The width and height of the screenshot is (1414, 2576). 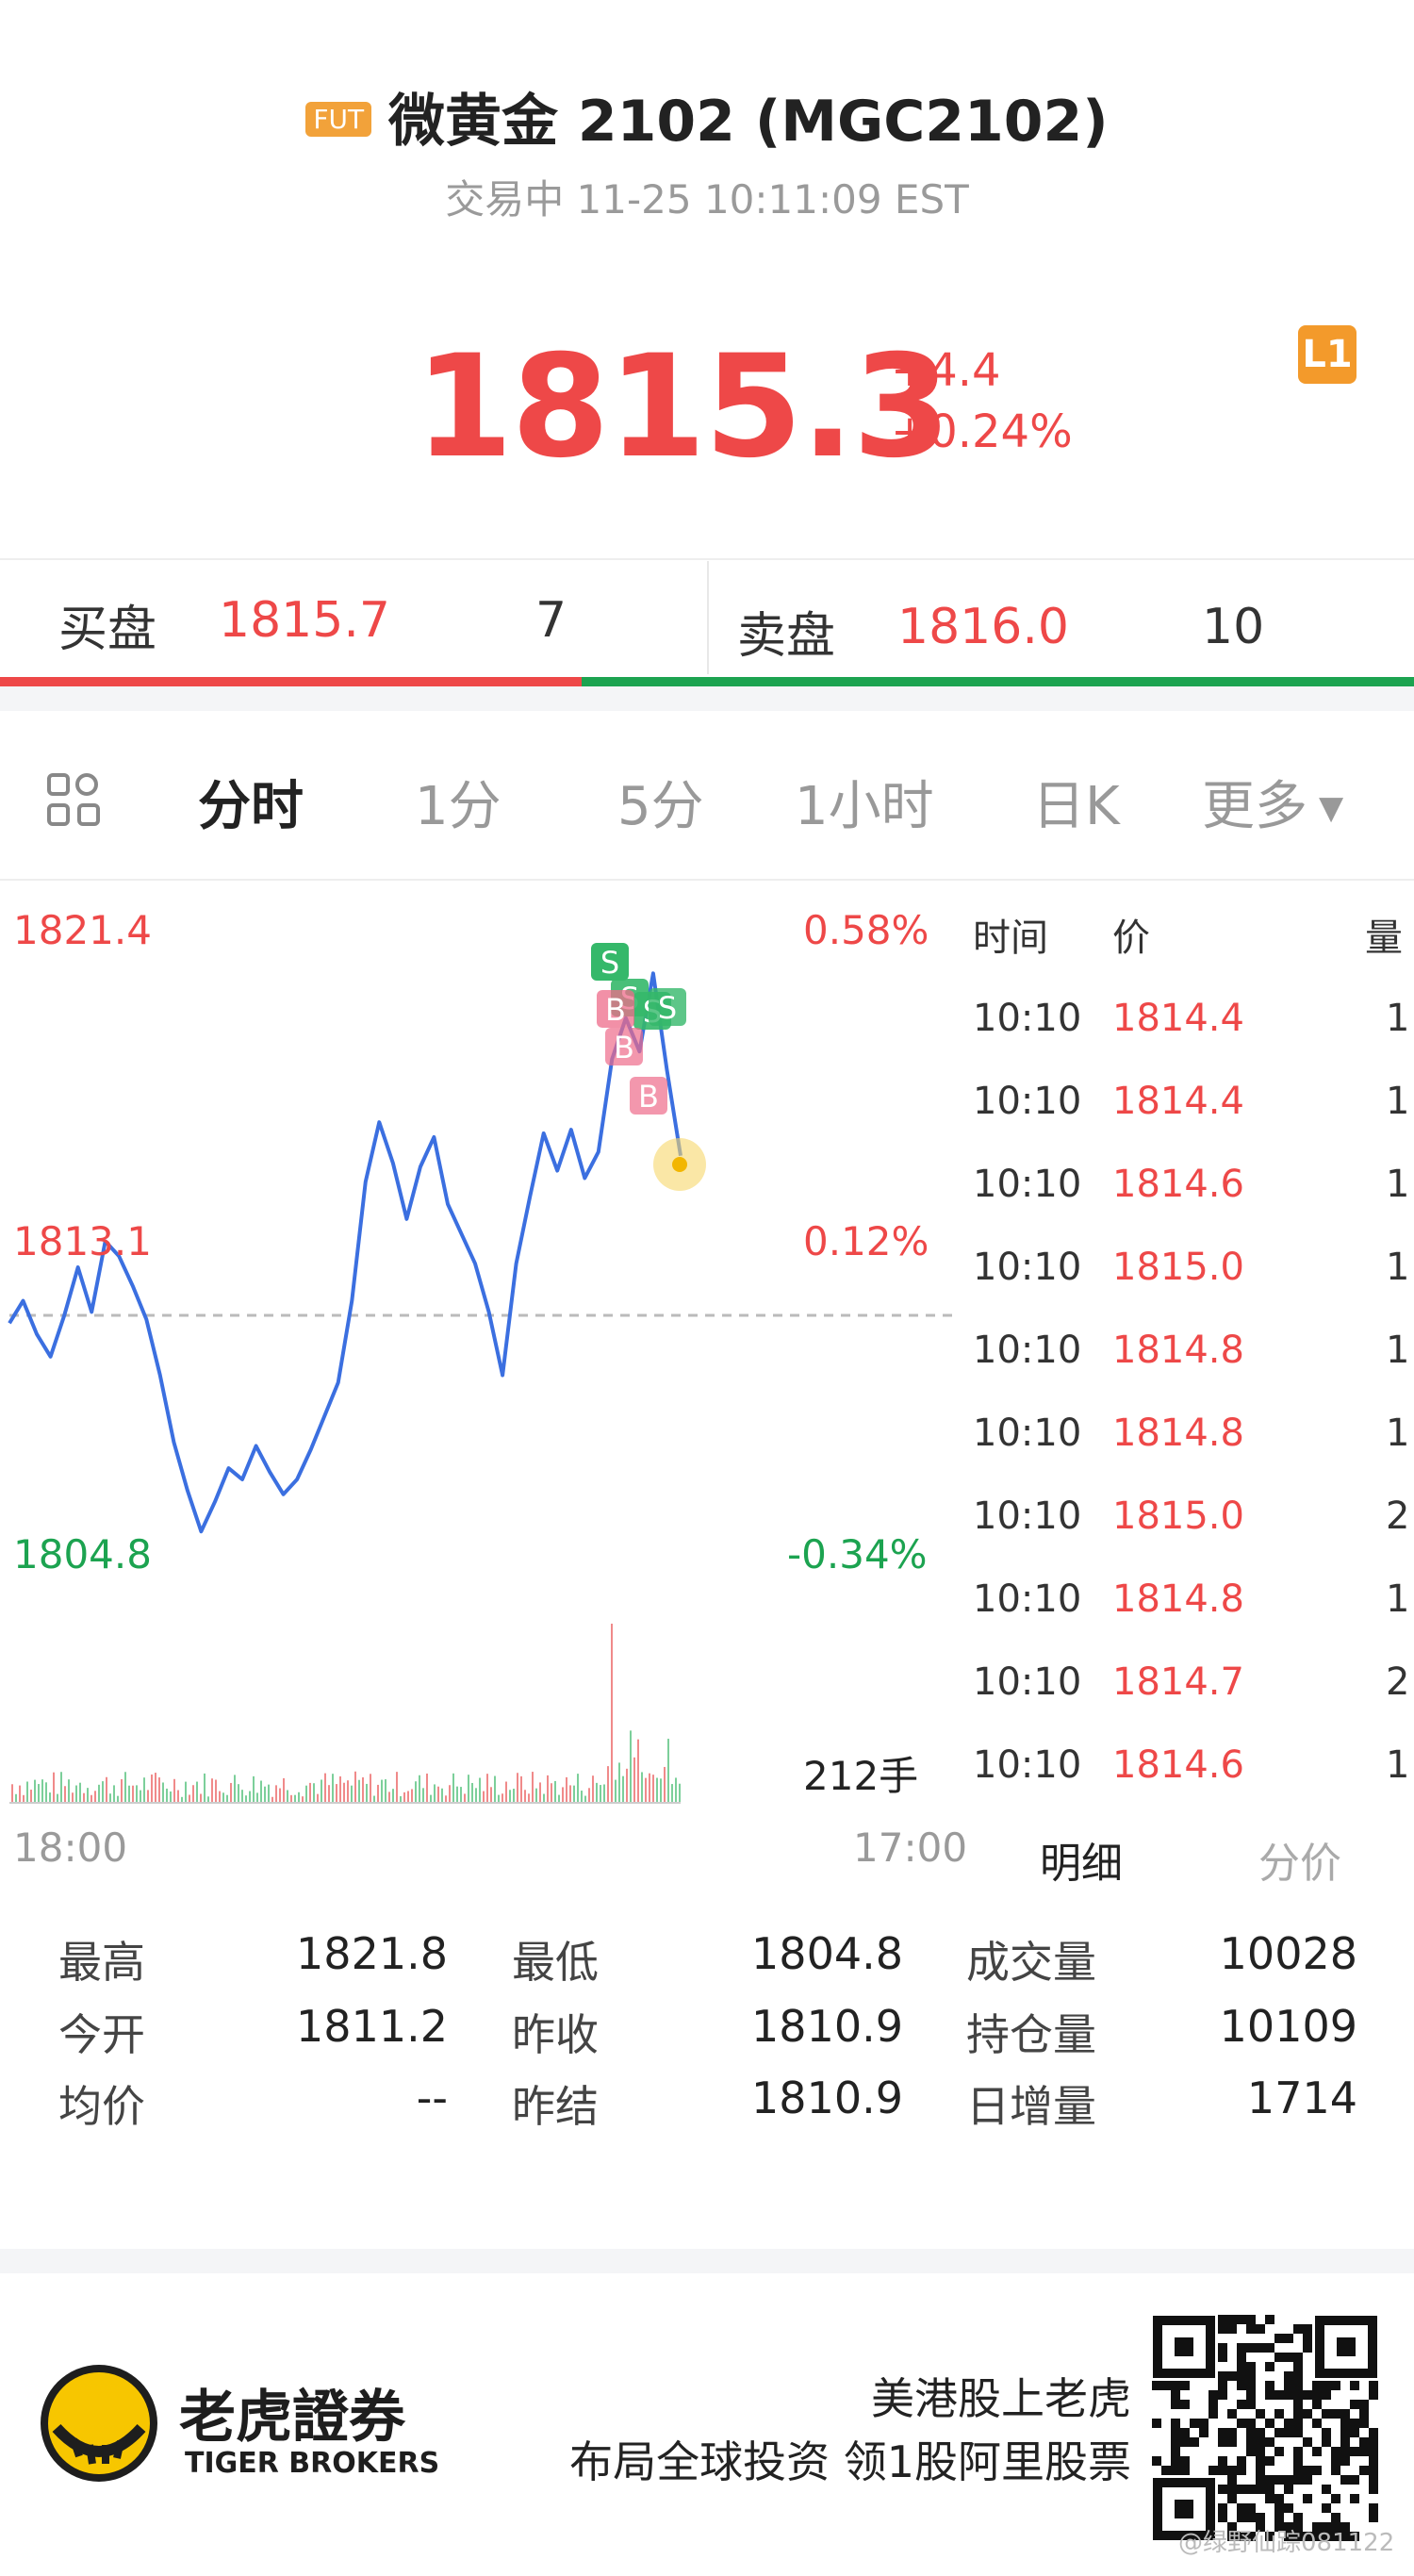 What do you see at coordinates (1299, 1864) in the screenshot?
I see `tab-price-distribution: 分价` at bounding box center [1299, 1864].